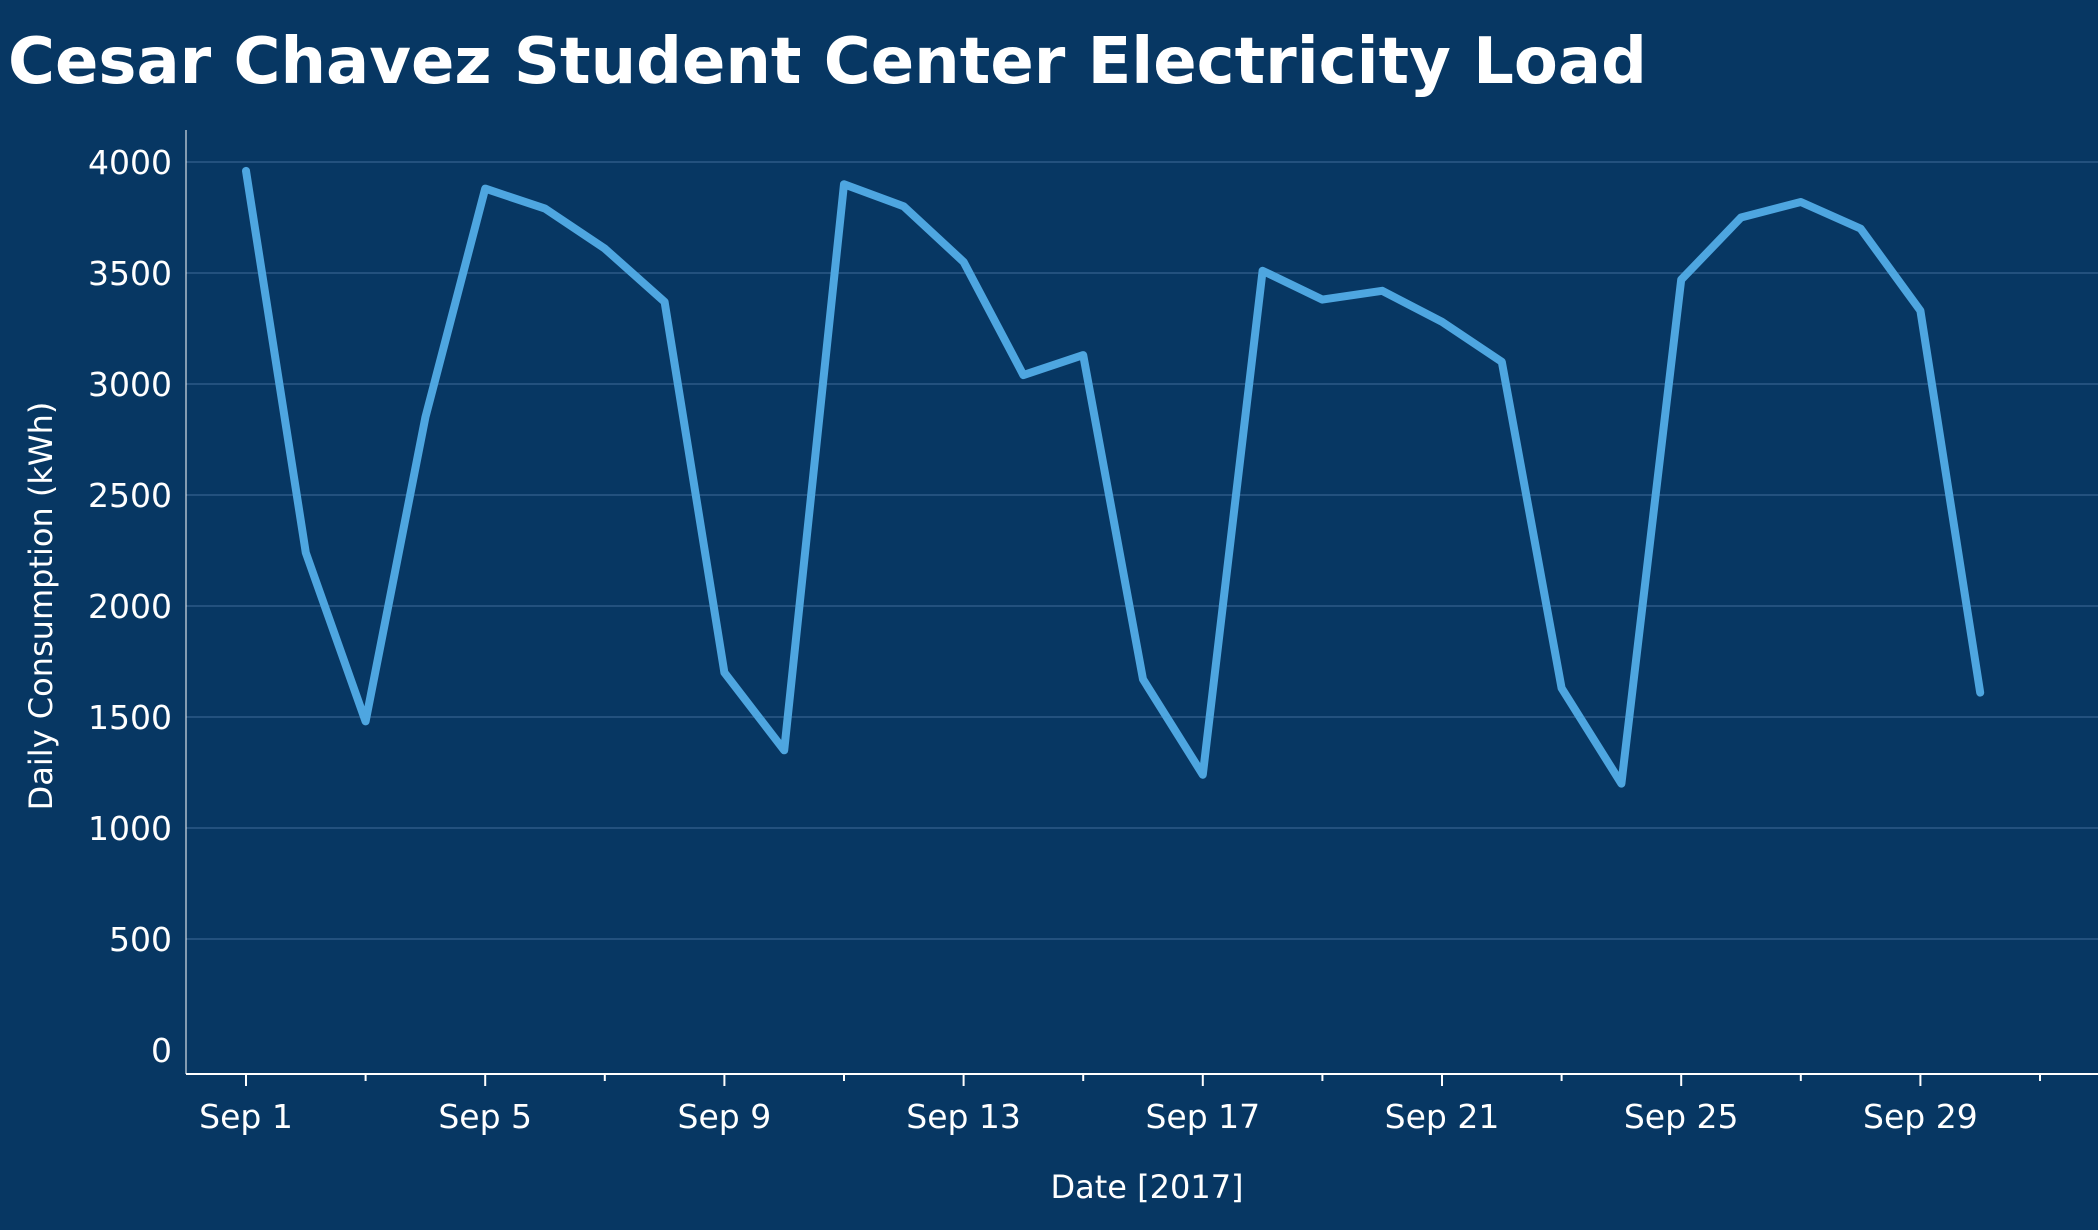  What do you see at coordinates (130, 717) in the screenshot?
I see `y-tick-label: 1500` at bounding box center [130, 717].